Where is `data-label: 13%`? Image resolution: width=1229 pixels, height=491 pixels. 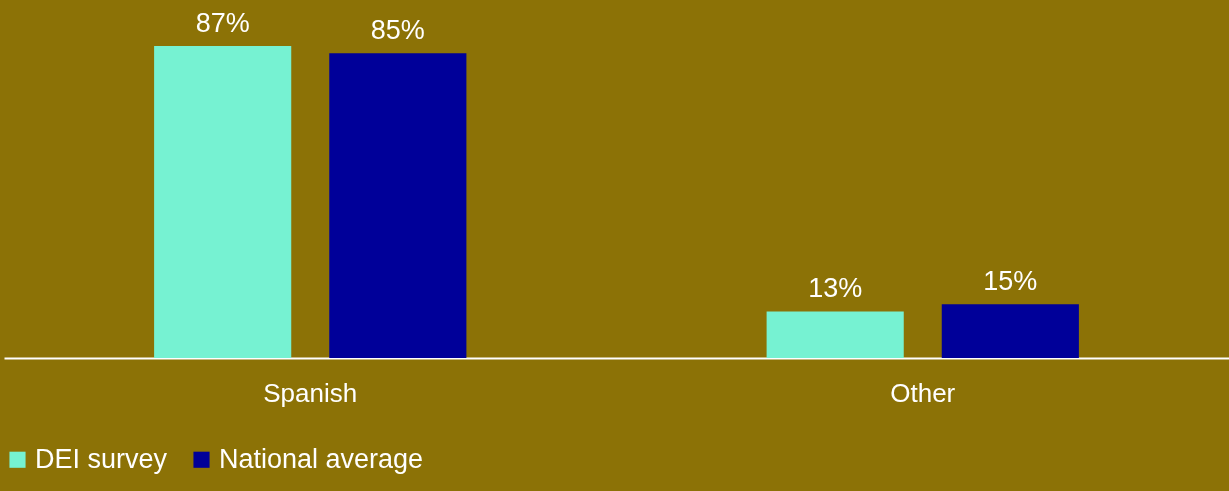
data-label: 13% is located at coordinates (835, 288).